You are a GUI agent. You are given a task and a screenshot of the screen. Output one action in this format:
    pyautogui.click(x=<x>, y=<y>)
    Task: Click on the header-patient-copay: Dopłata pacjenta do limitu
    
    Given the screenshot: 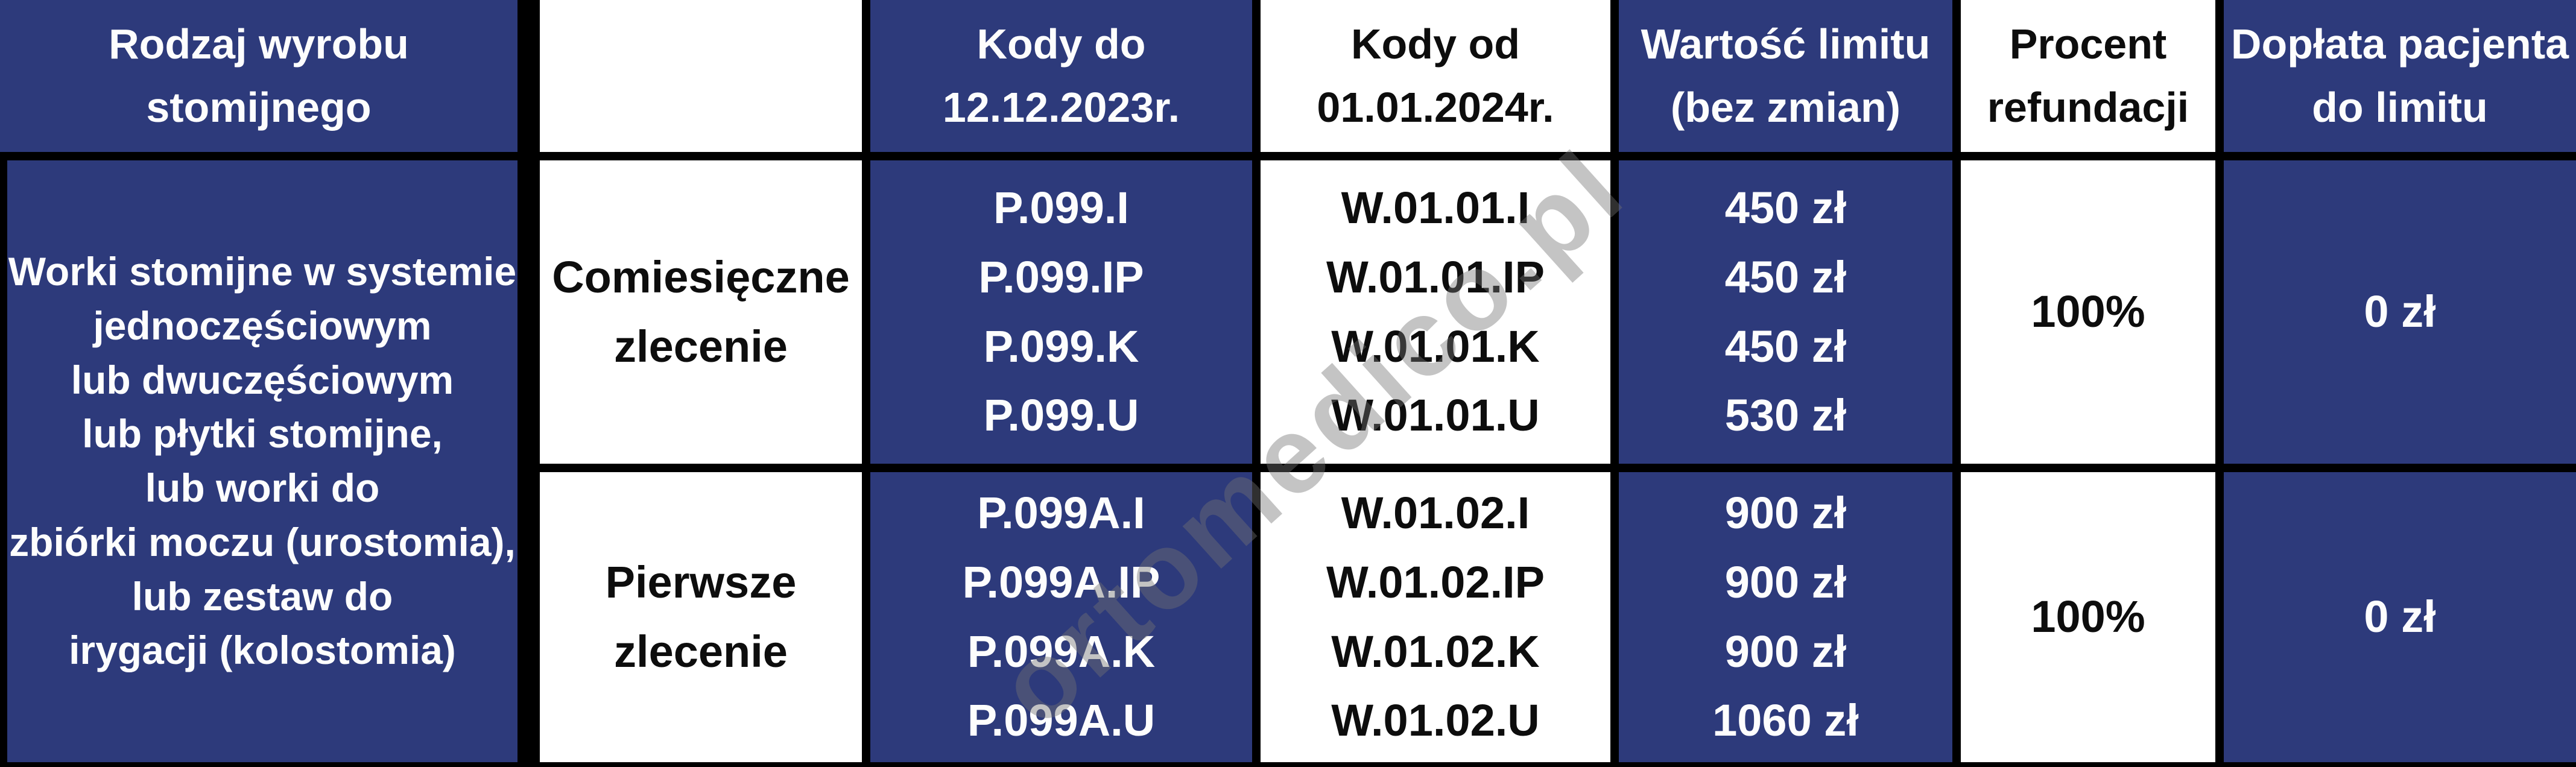 What is the action you would take?
    pyautogui.click(x=2400, y=76)
    